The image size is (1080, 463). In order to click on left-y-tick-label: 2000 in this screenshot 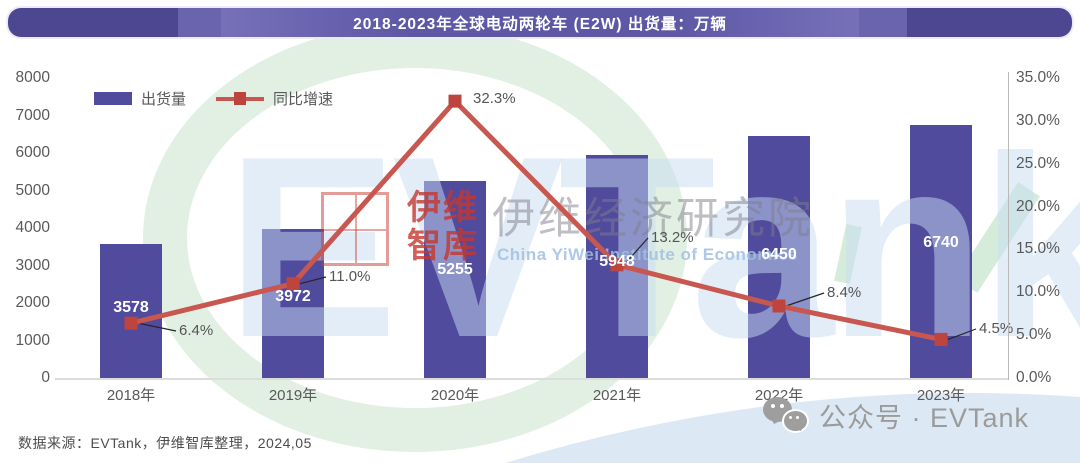, I will do `click(32, 302)`.